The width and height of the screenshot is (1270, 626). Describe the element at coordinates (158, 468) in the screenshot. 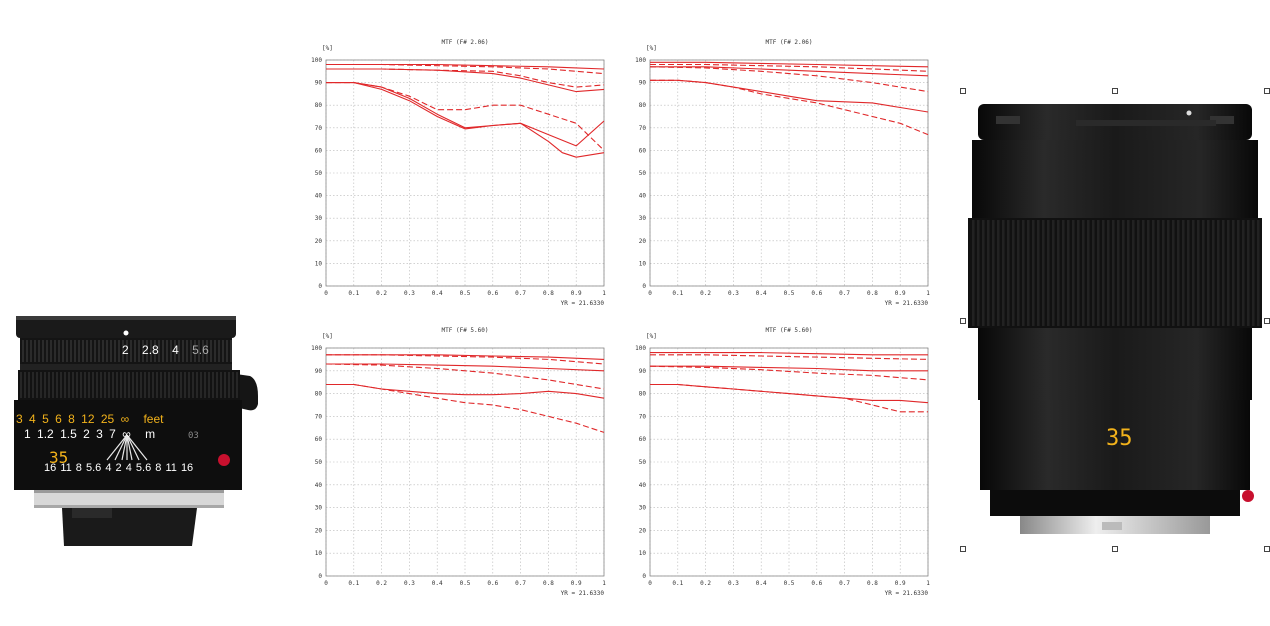

I see `dof-mark: 8` at that location.